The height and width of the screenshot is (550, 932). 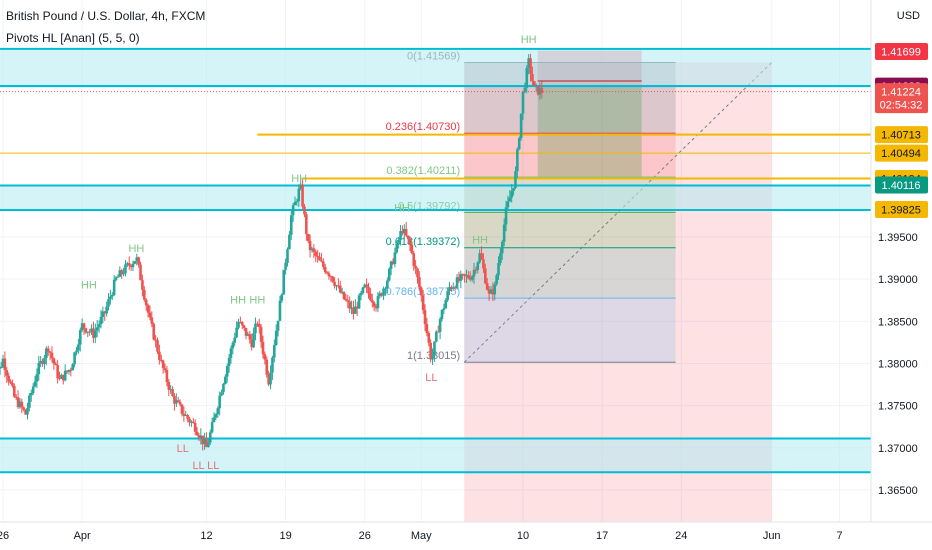 What do you see at coordinates (73, 38) in the screenshot?
I see `indicator-label: Pivots HL [Anan] (5, 5, 0)` at bounding box center [73, 38].